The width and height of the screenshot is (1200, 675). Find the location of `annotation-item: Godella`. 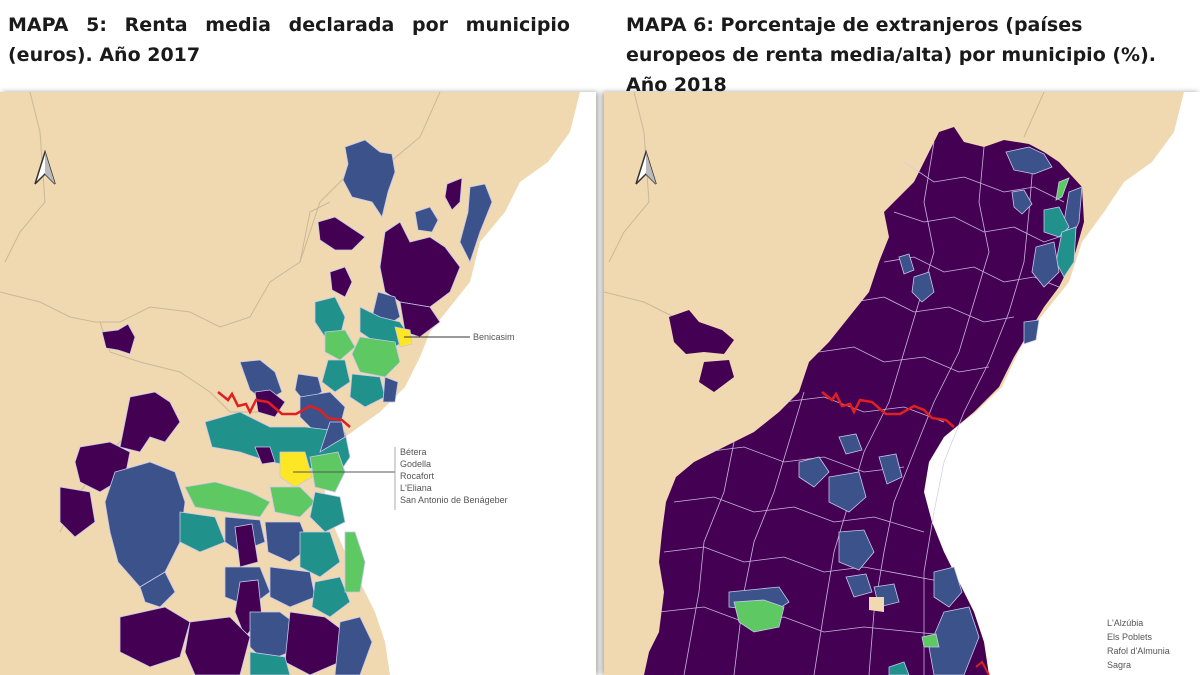

annotation-item: Godella is located at coordinates (416, 464).